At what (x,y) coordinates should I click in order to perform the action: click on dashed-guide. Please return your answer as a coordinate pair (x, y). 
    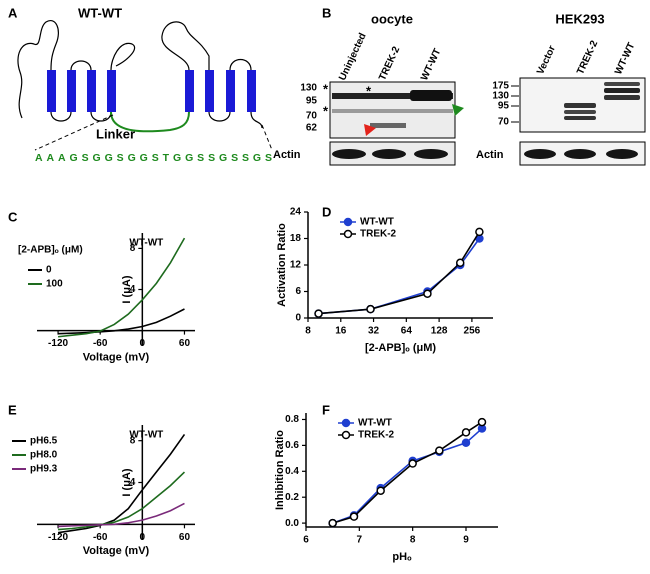
    Looking at the image, I should click on (153, 132).